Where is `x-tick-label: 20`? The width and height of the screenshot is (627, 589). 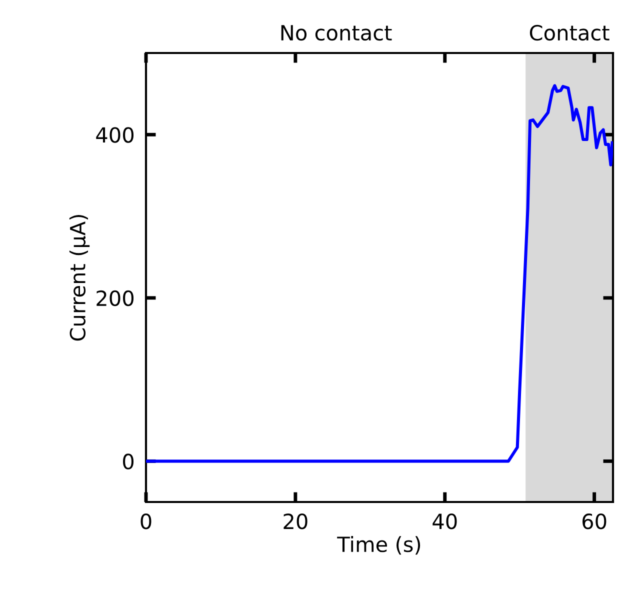 x-tick-label: 20 is located at coordinates (296, 521).